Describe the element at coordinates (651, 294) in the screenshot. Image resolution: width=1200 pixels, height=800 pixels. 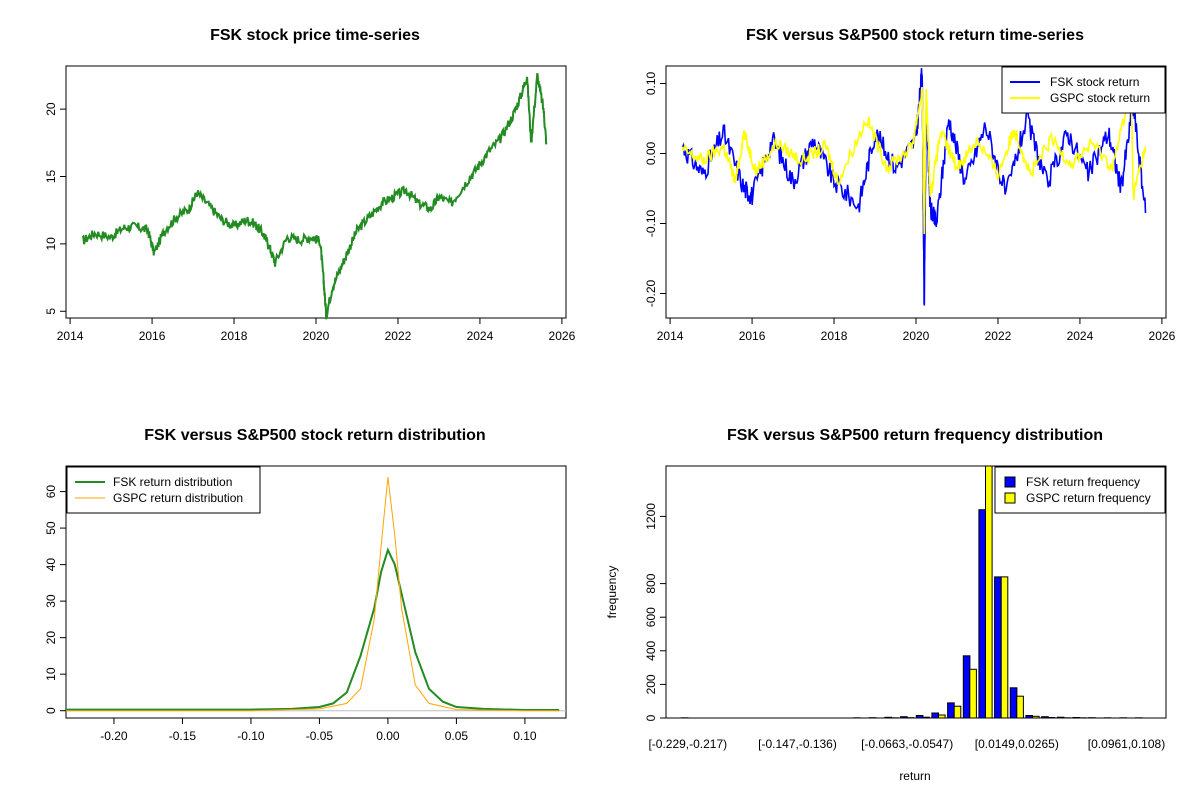
I see `return-ts-y-tick-label: -0.20` at that location.